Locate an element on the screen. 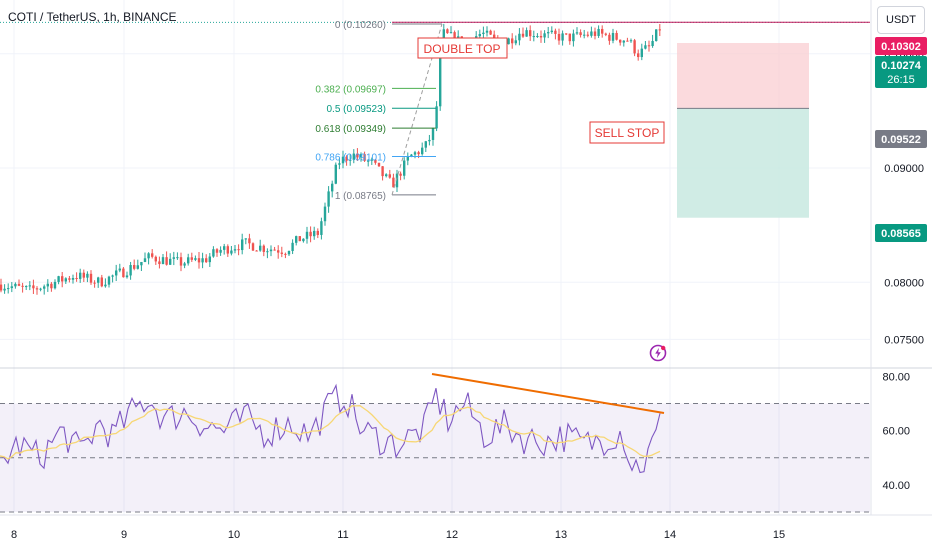 The height and width of the screenshot is (550, 932). fib-level-label: 0 (0.10260) is located at coordinates (360, 25).